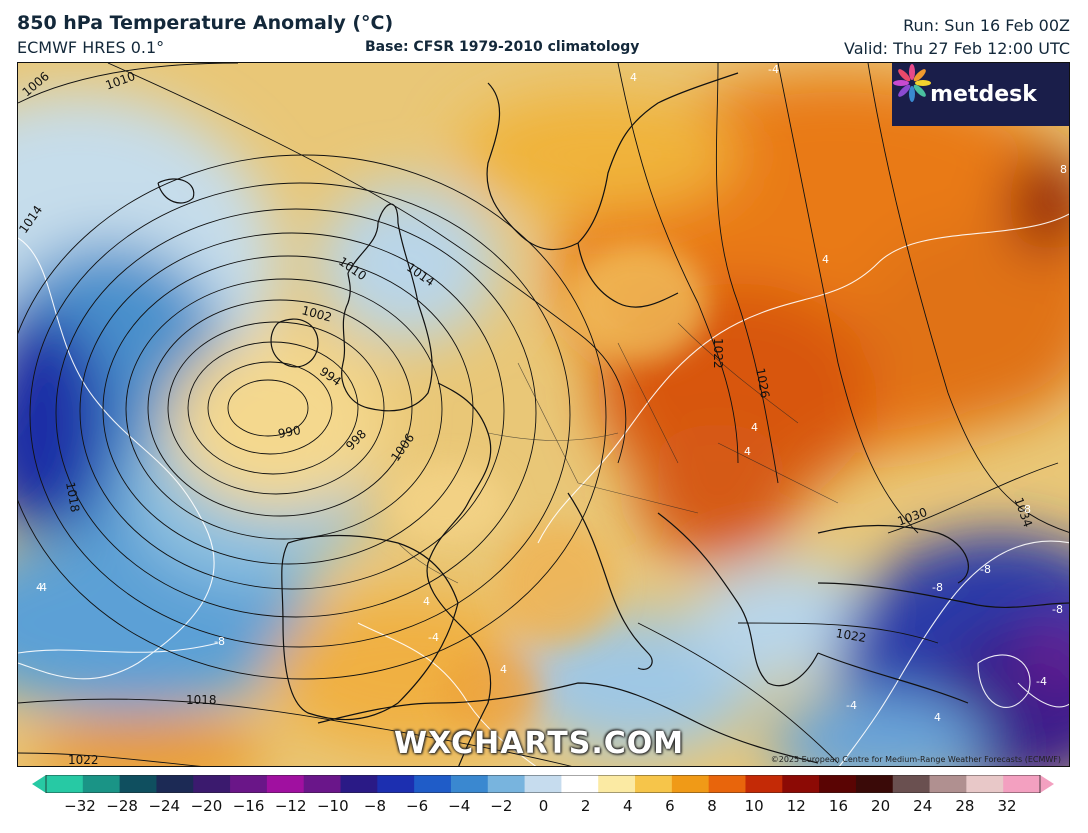 This screenshot has height=833, width=1088. What do you see at coordinates (91, 47) in the screenshot?
I see `model-label: ECMWF HRES 0.1°` at bounding box center [91, 47].